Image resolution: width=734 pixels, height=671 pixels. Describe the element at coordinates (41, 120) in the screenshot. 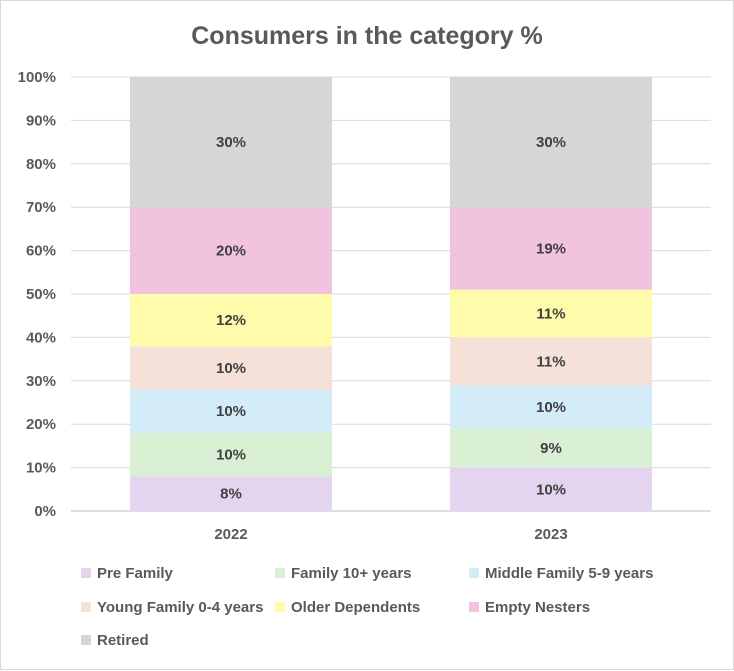

I see `y-tick-label: 90%` at that location.